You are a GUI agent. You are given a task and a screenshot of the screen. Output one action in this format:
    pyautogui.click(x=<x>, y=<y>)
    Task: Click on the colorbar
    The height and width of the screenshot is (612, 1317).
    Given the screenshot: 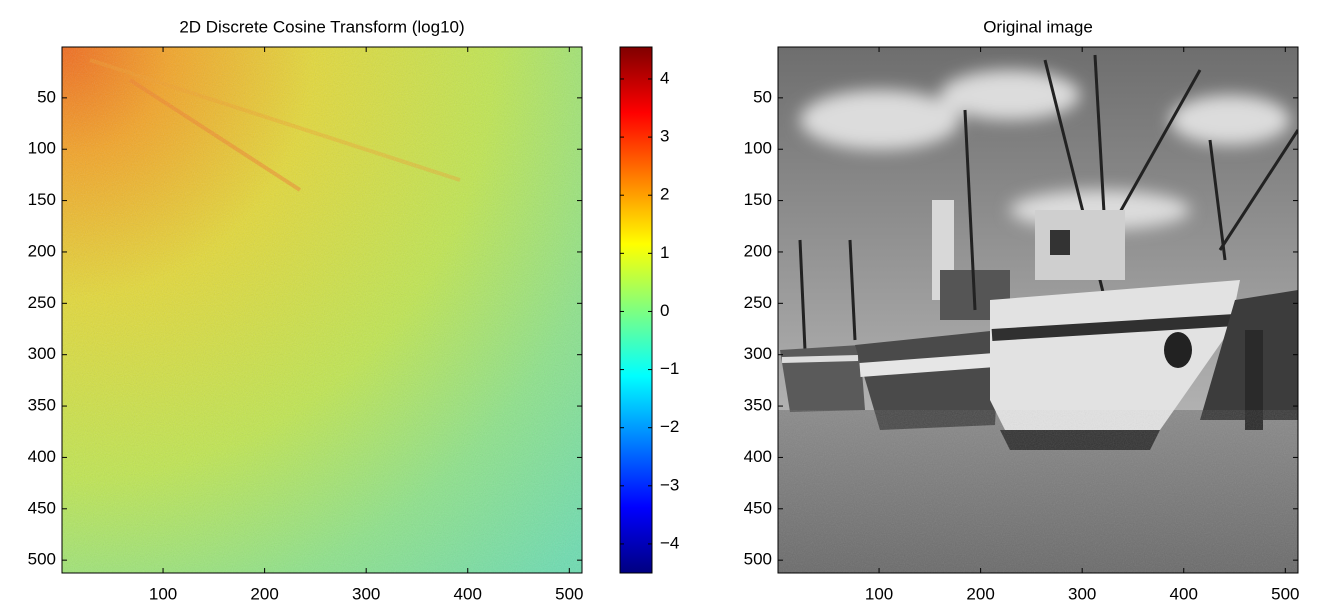 What is the action you would take?
    pyautogui.click(x=636, y=310)
    